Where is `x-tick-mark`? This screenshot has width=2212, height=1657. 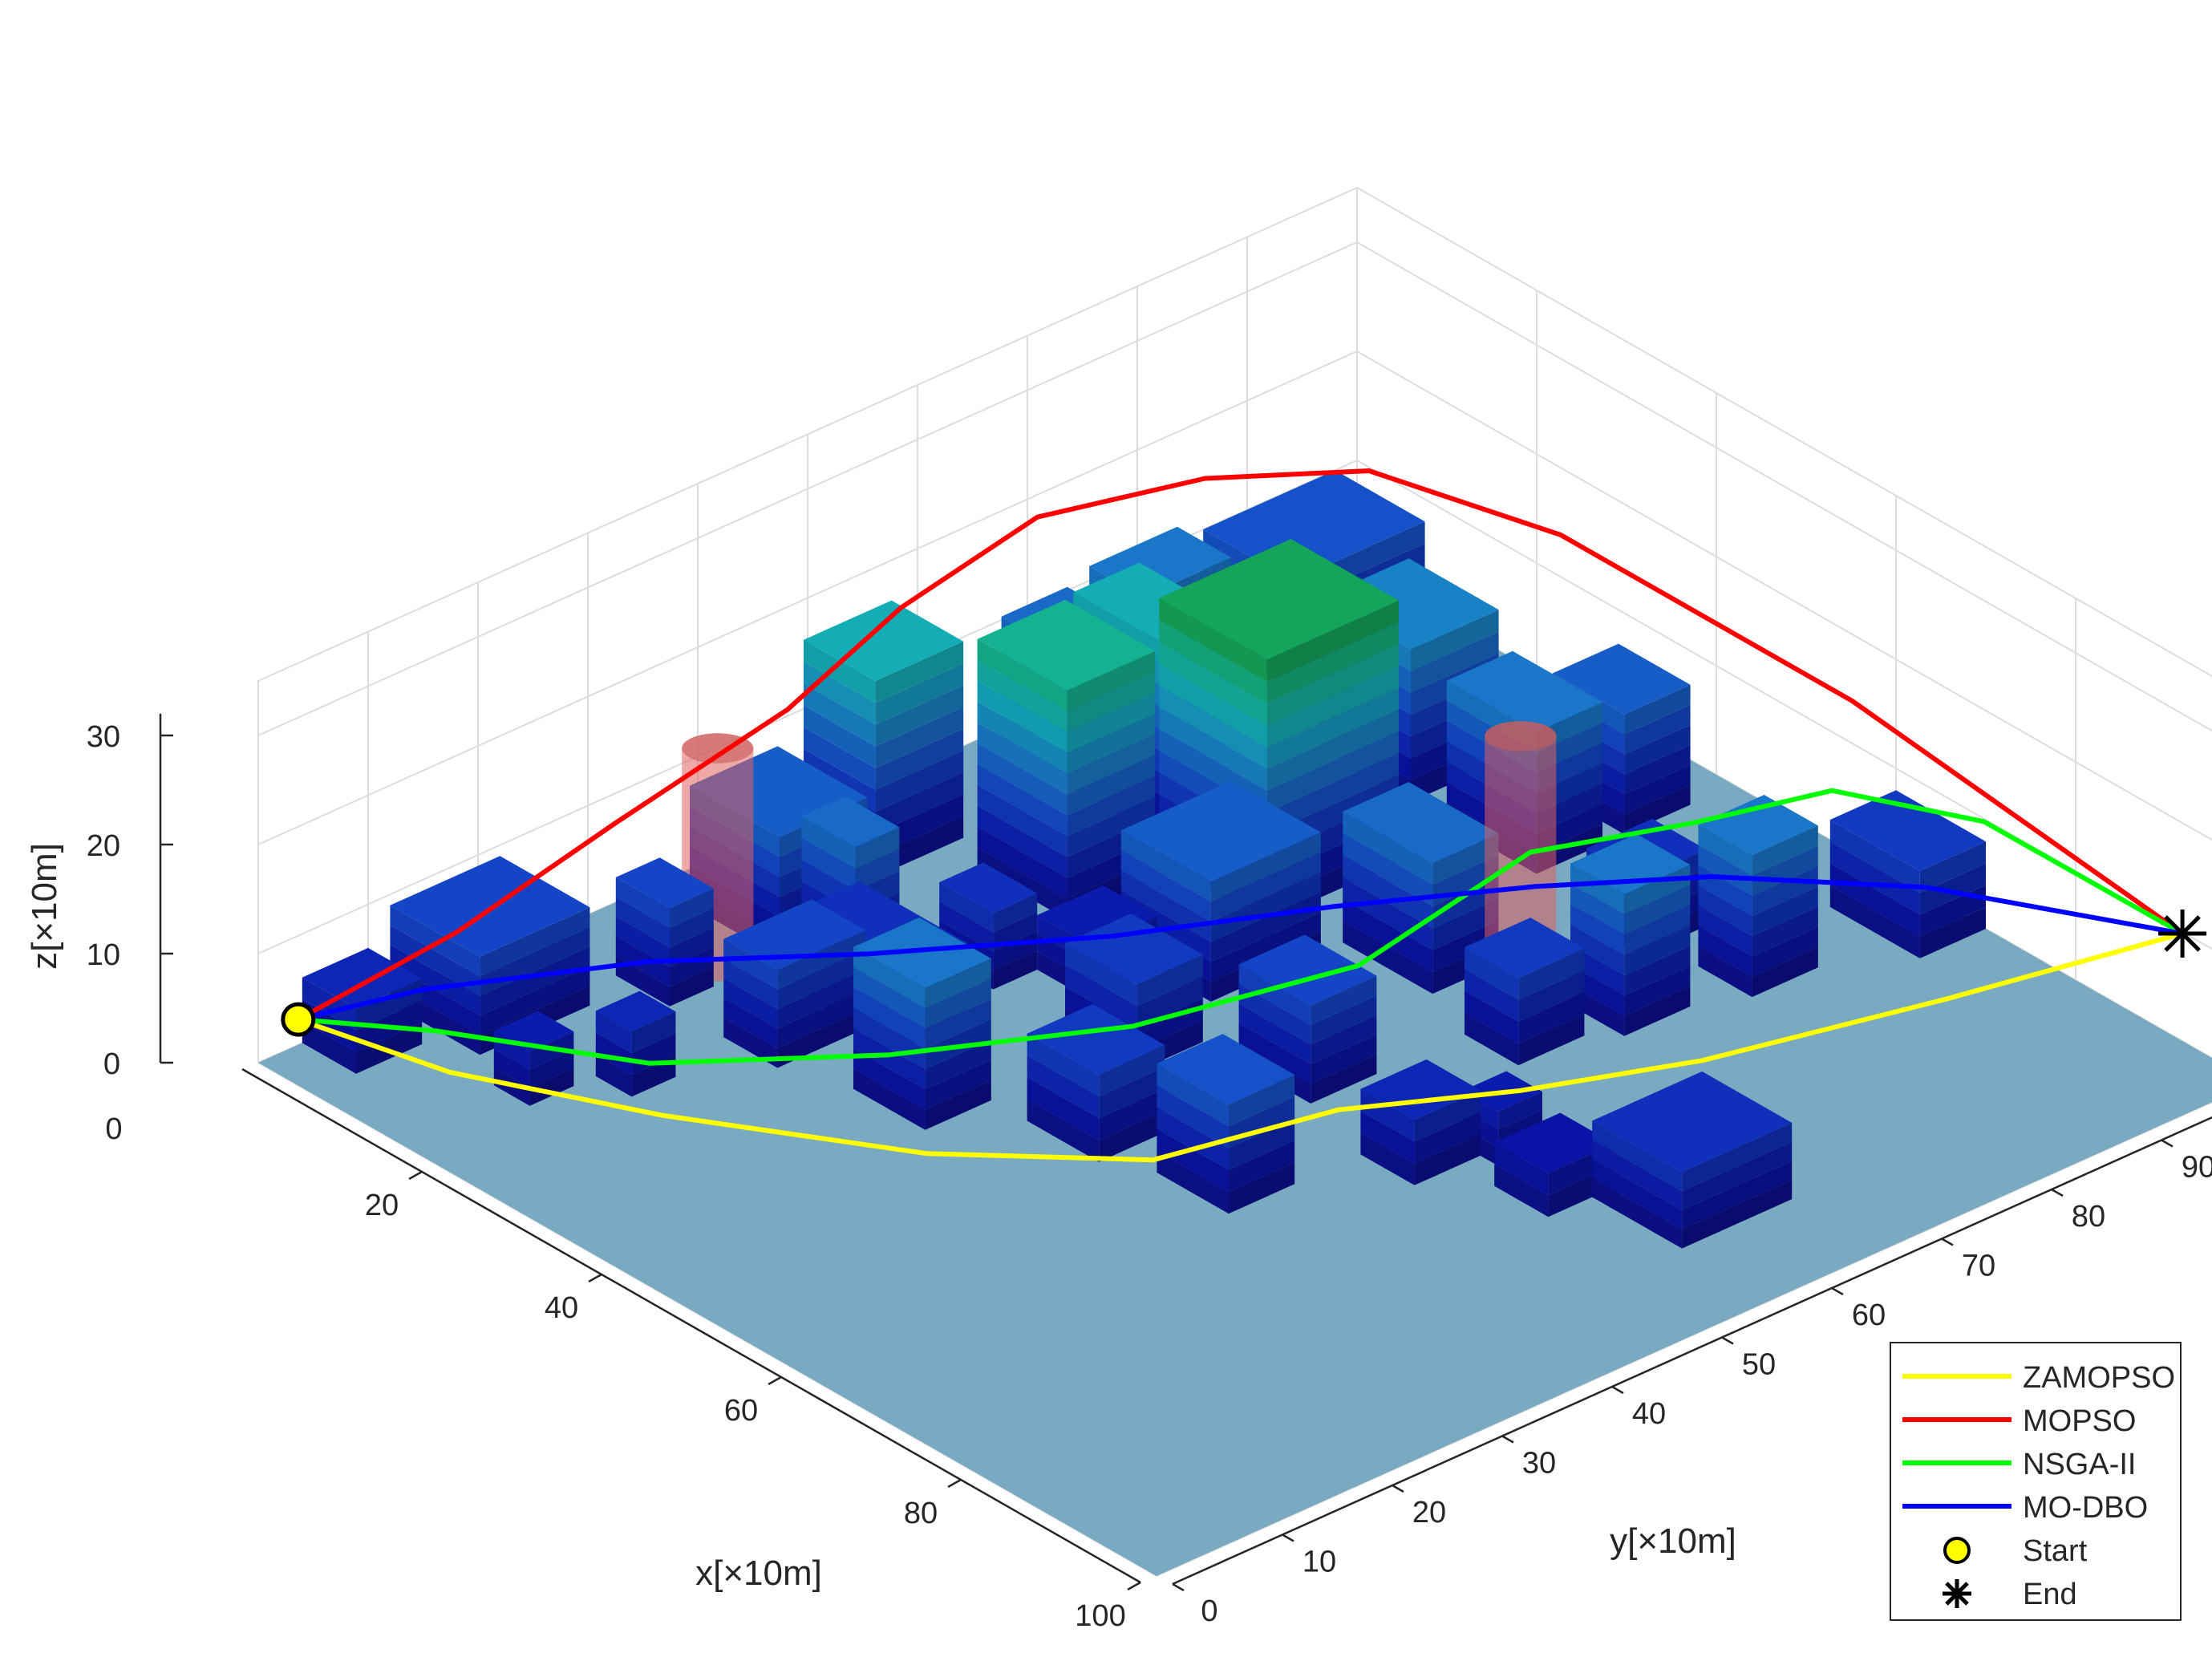 x-tick-mark is located at coordinates (1134, 1586).